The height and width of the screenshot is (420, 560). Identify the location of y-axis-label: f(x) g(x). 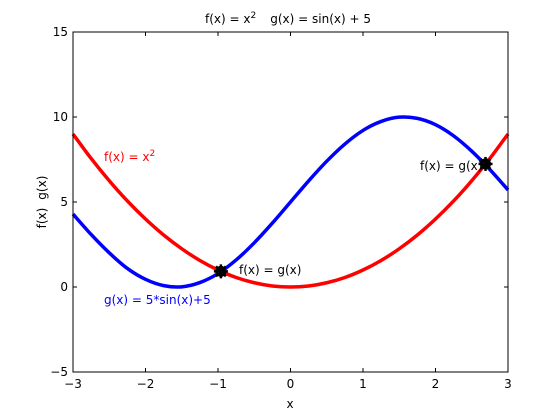
(42, 202).